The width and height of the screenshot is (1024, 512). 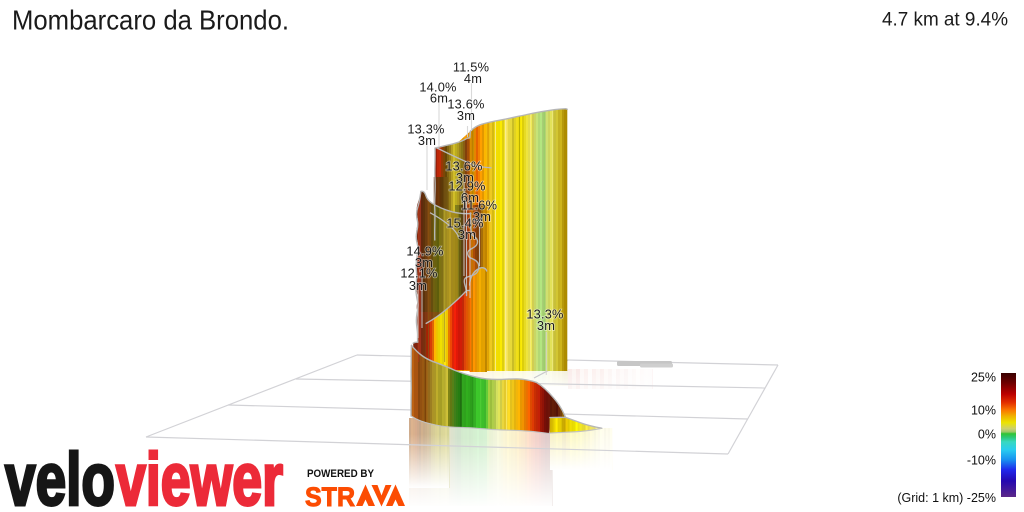 What do you see at coordinates (424, 251) in the screenshot?
I see `svg-text: 14.9%` at bounding box center [424, 251].